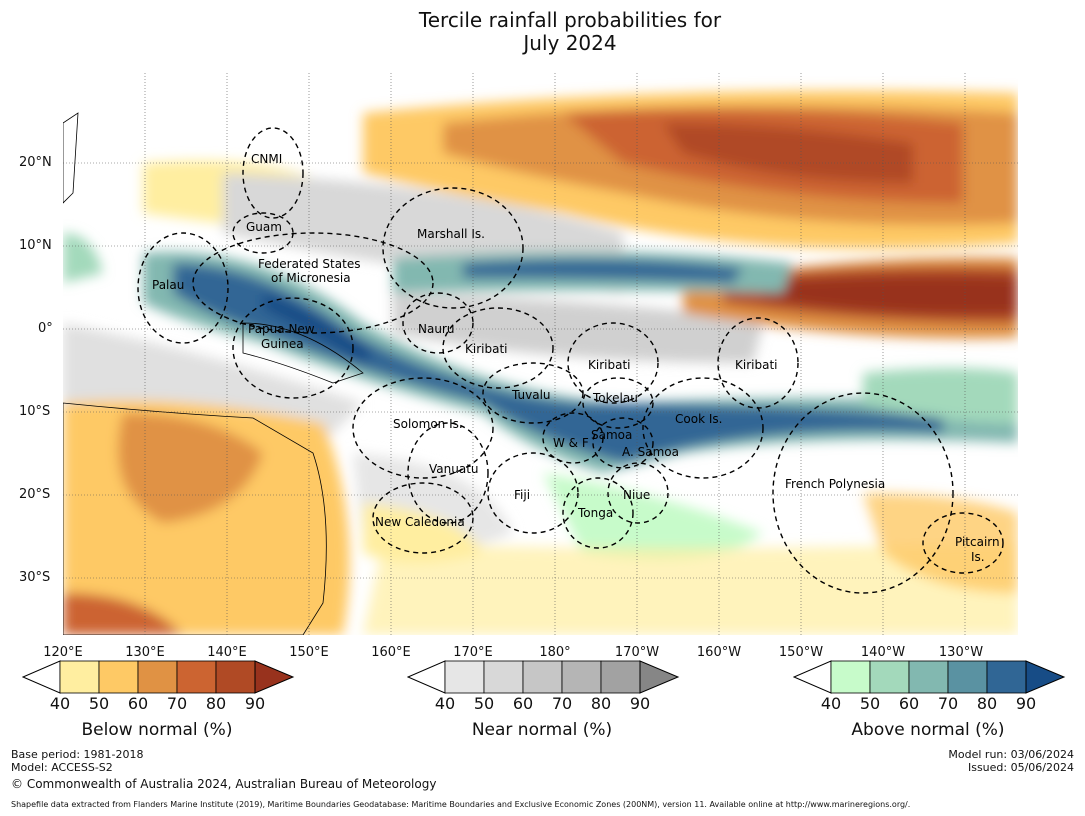 This screenshot has width=1085, height=816. What do you see at coordinates (264, 227) in the screenshot?
I see `label-guam: Guam` at bounding box center [264, 227].